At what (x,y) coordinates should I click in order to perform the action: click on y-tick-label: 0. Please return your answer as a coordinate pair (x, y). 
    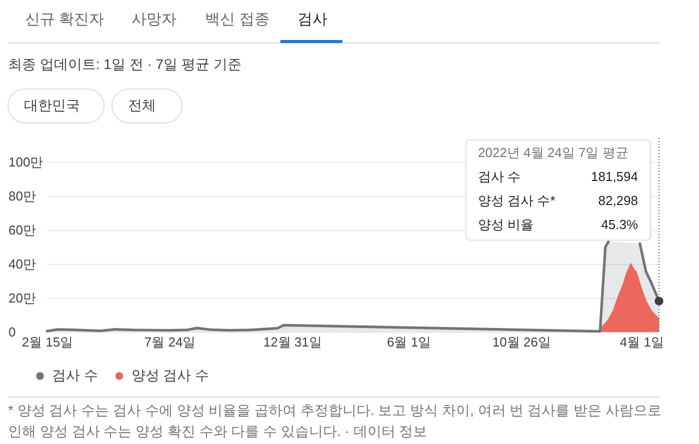
    Looking at the image, I should click on (12, 332).